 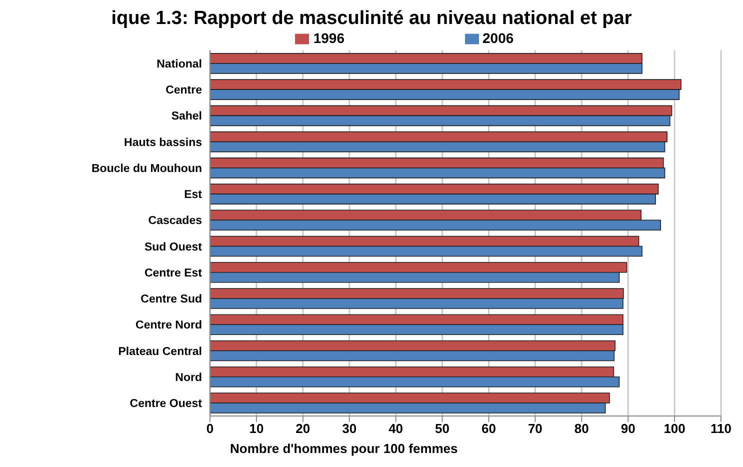 I want to click on x-axis-title: Nombre d'hommes pour 100 femmes, so click(x=344, y=449).